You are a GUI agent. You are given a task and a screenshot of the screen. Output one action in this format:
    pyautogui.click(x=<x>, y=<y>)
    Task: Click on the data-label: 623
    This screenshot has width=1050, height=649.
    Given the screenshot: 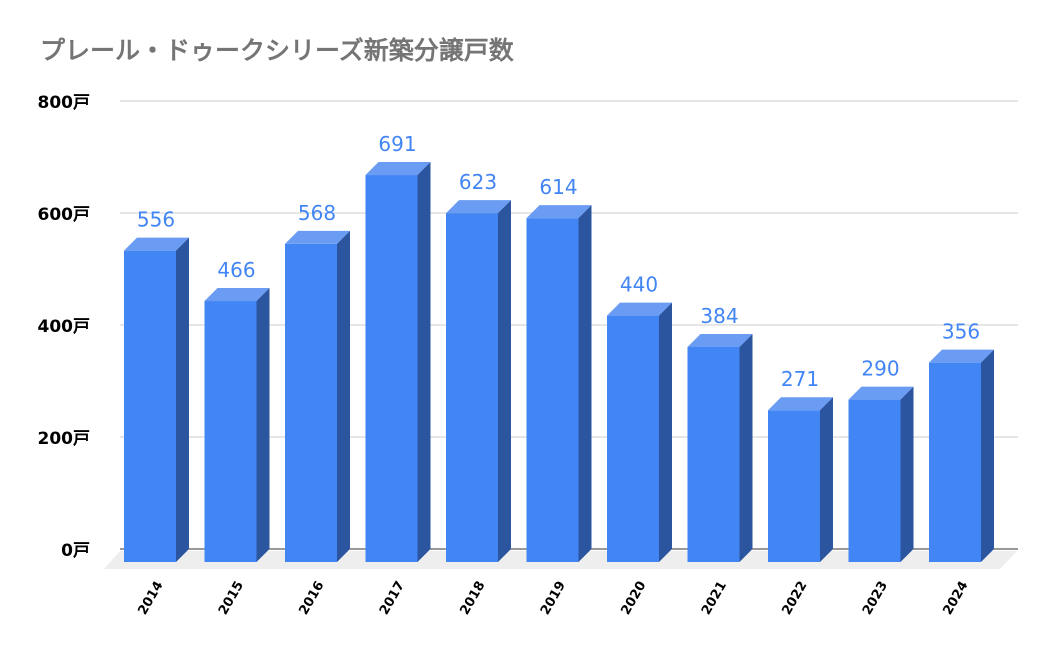 What is the action you would take?
    pyautogui.click(x=478, y=182)
    